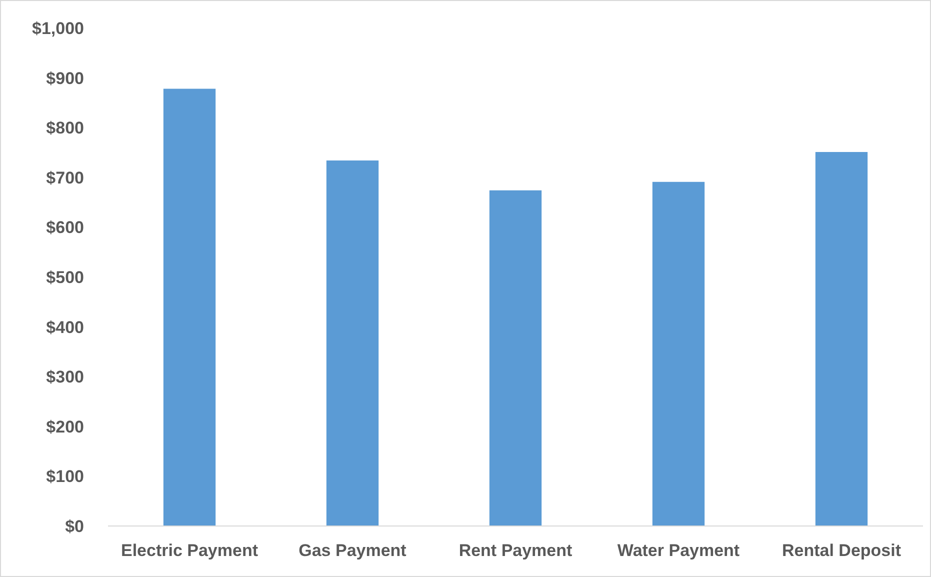 Image resolution: width=931 pixels, height=577 pixels. What do you see at coordinates (65, 78) in the screenshot?
I see `y-tick-label: $900` at bounding box center [65, 78].